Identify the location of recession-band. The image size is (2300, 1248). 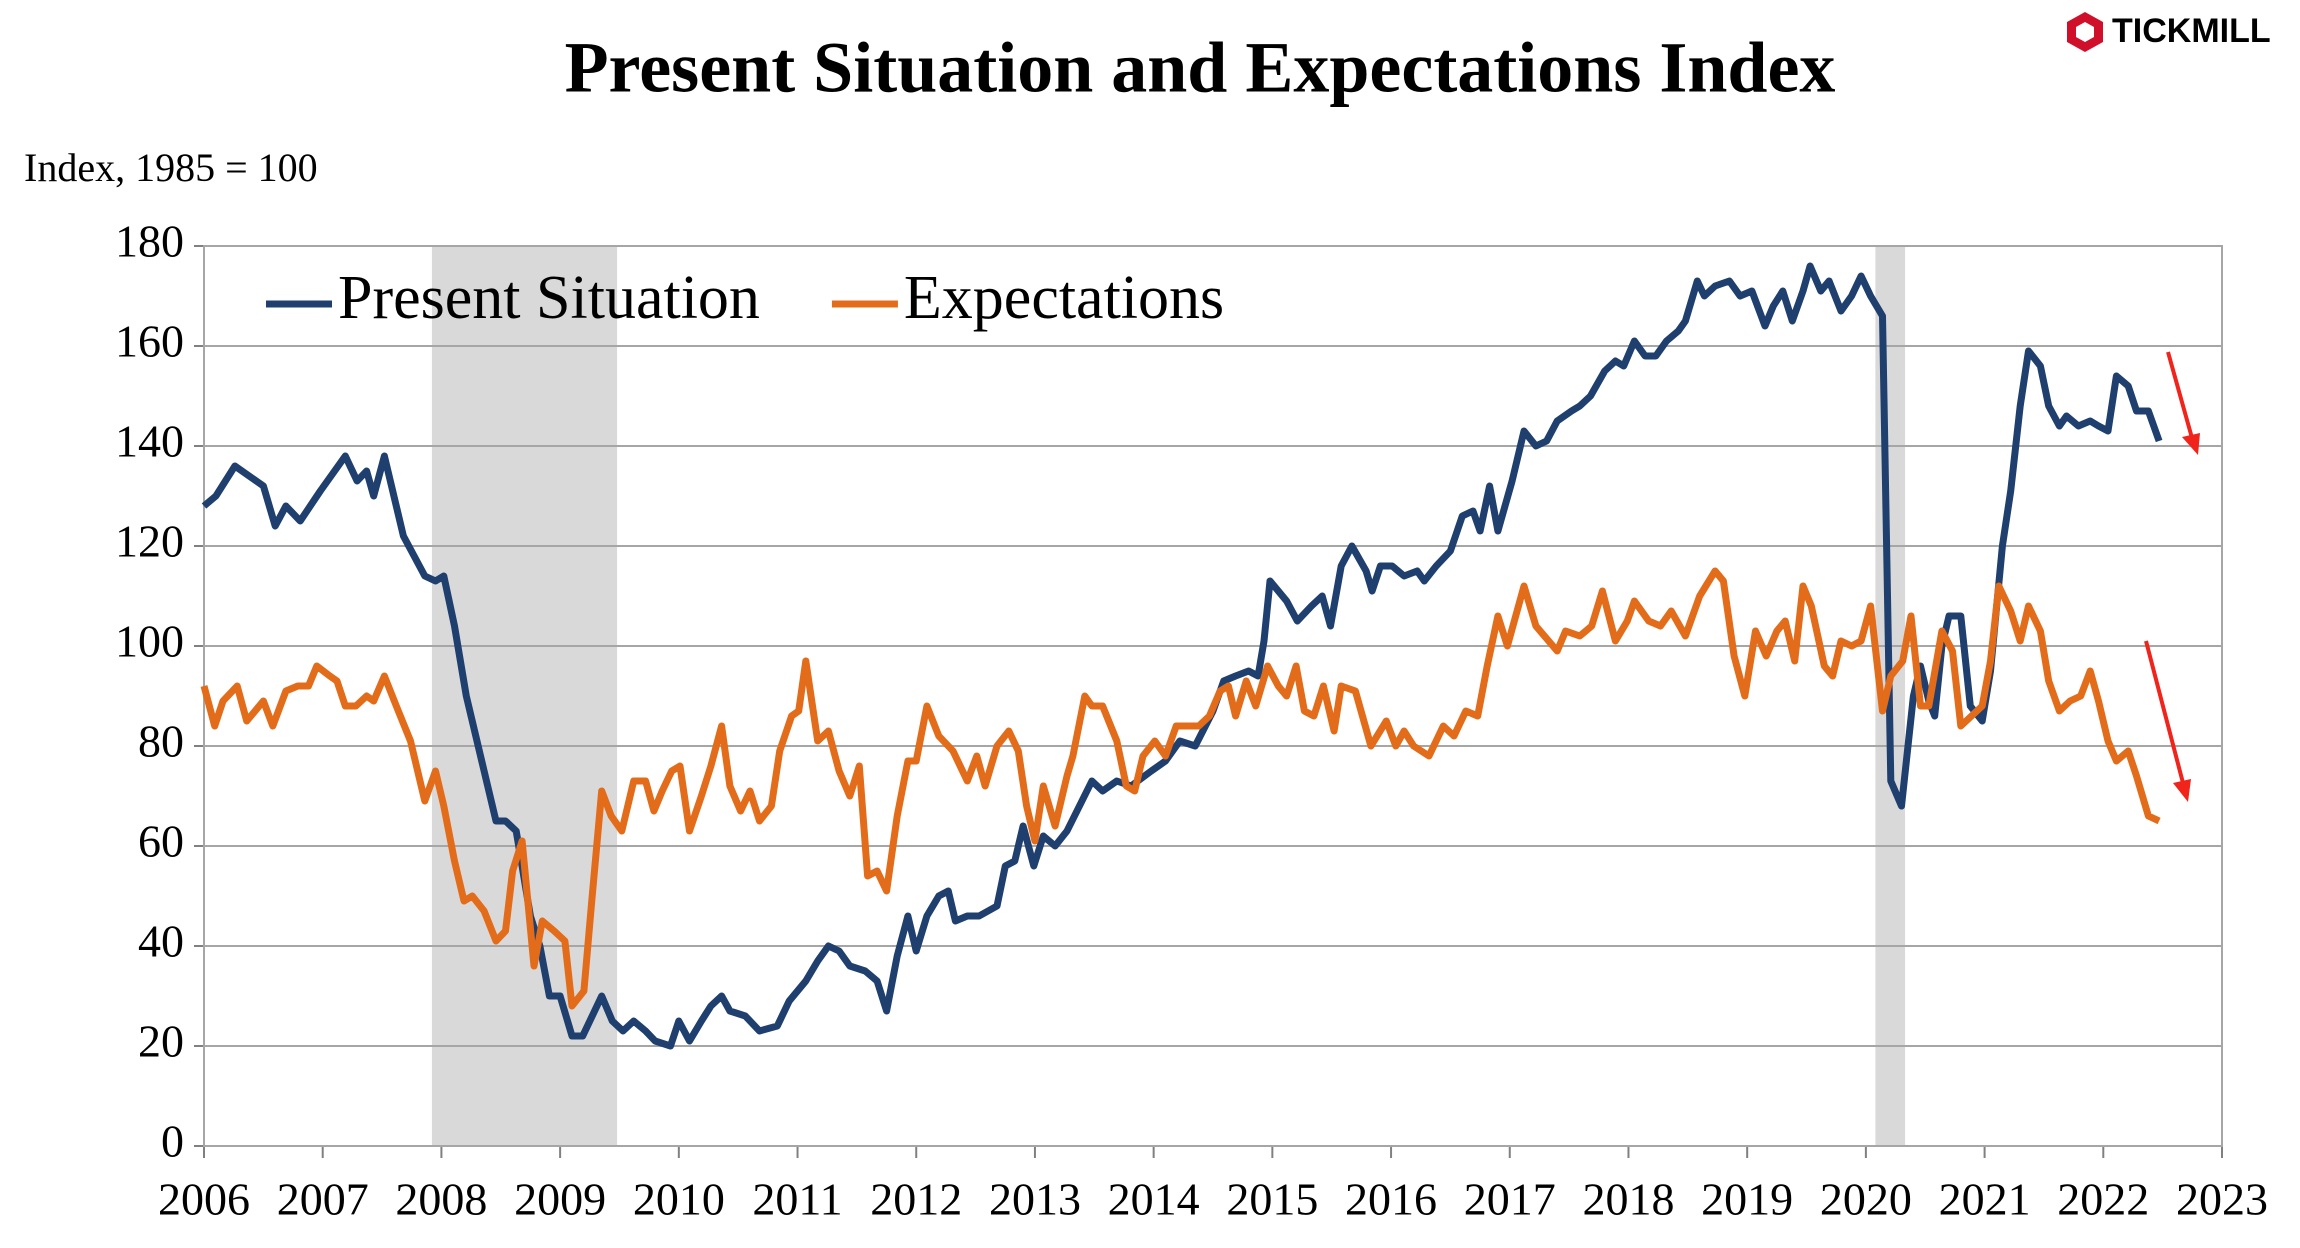
(524, 696).